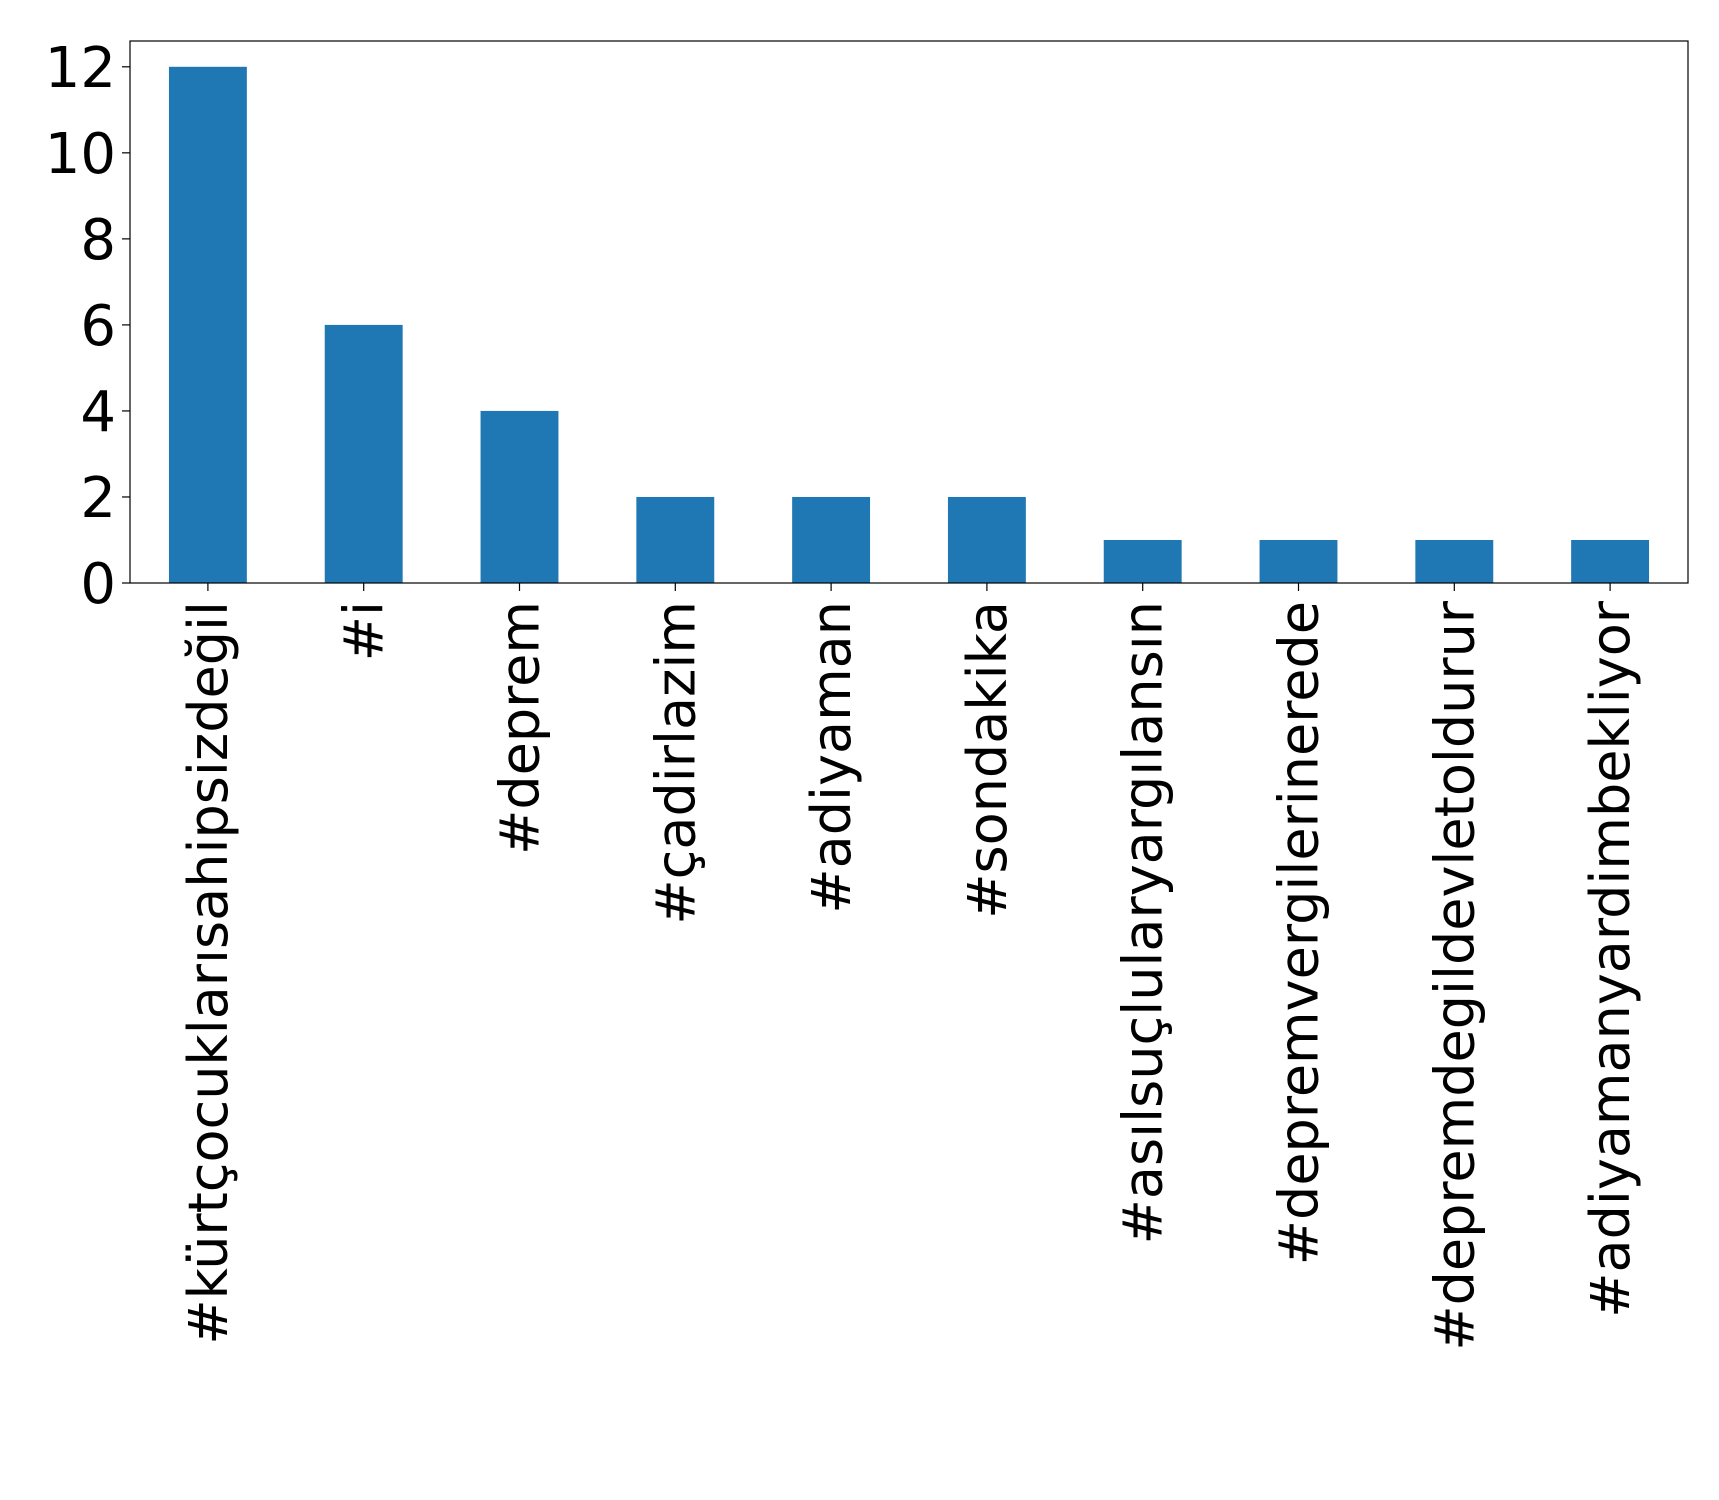 This screenshot has width=1719, height=1500. I want to click on x-tick-label: #asılsuçlularyargılansın, so click(1143, 922).